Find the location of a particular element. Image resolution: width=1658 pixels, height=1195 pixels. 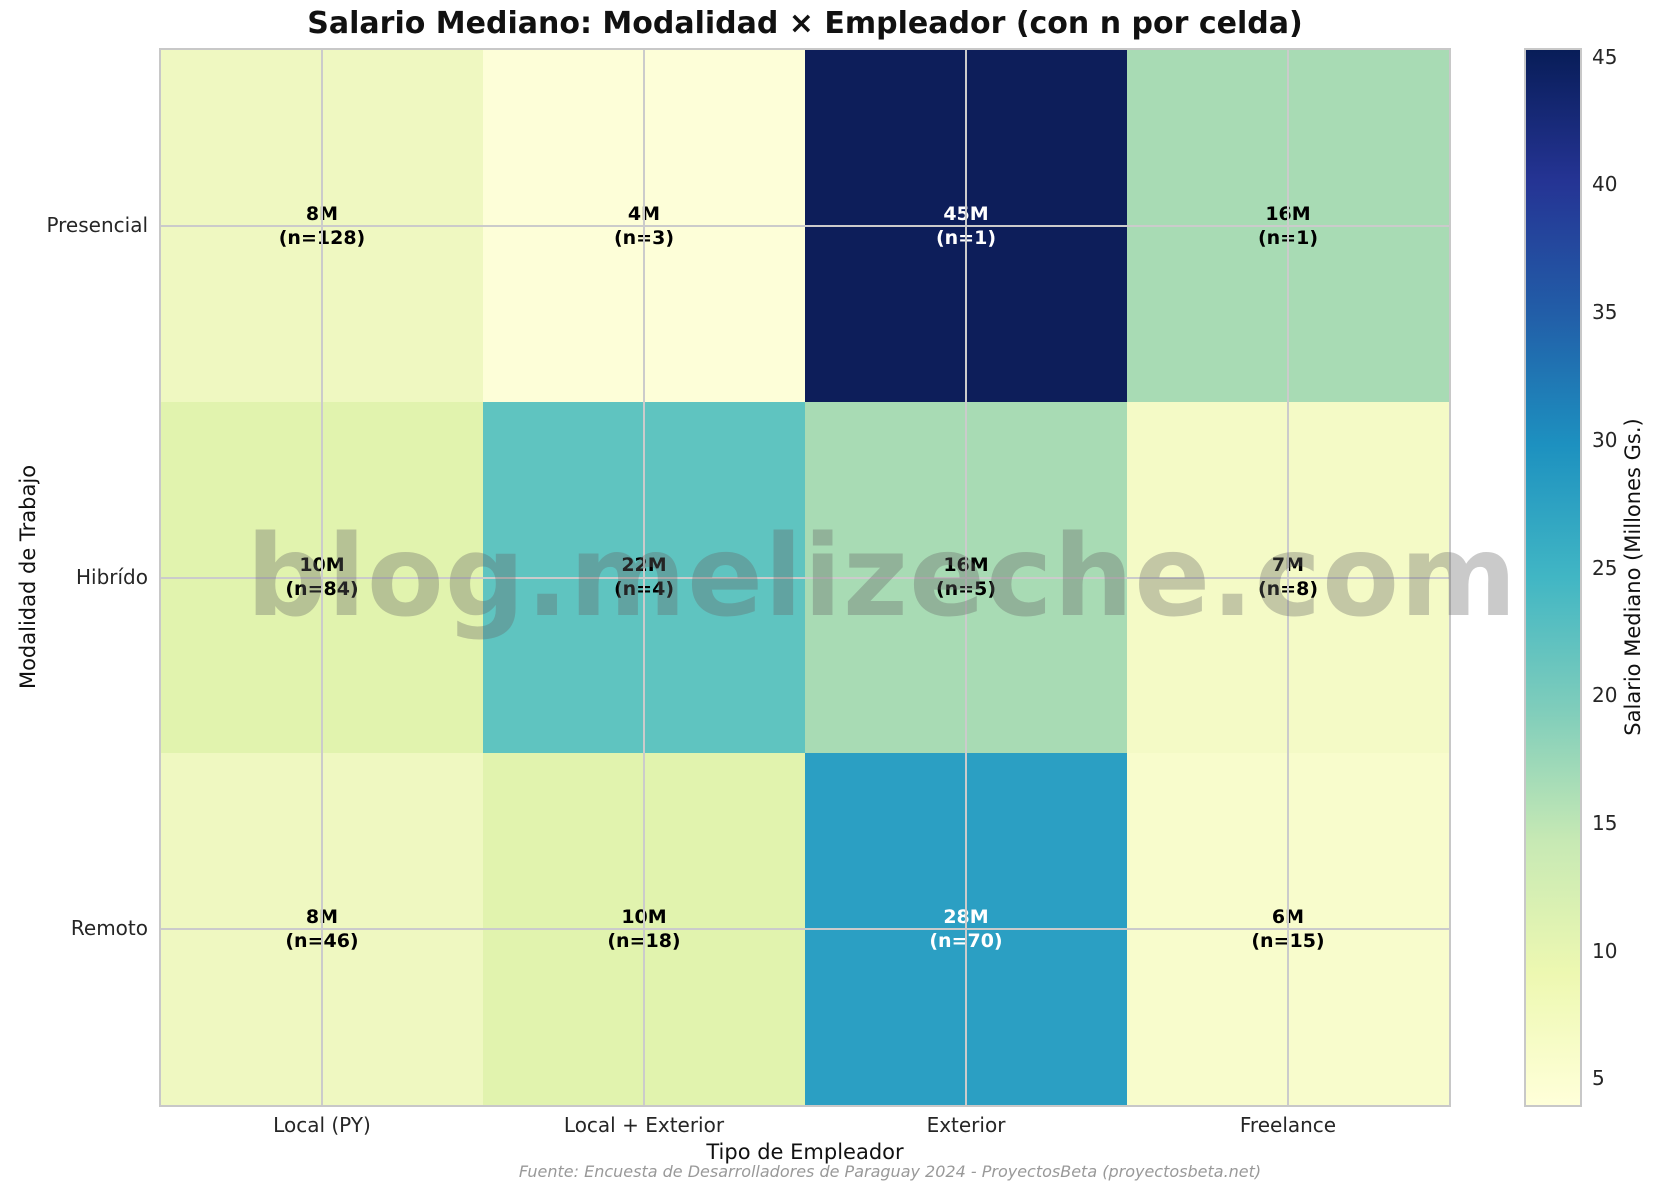

colorbar is located at coordinates (1553, 577).